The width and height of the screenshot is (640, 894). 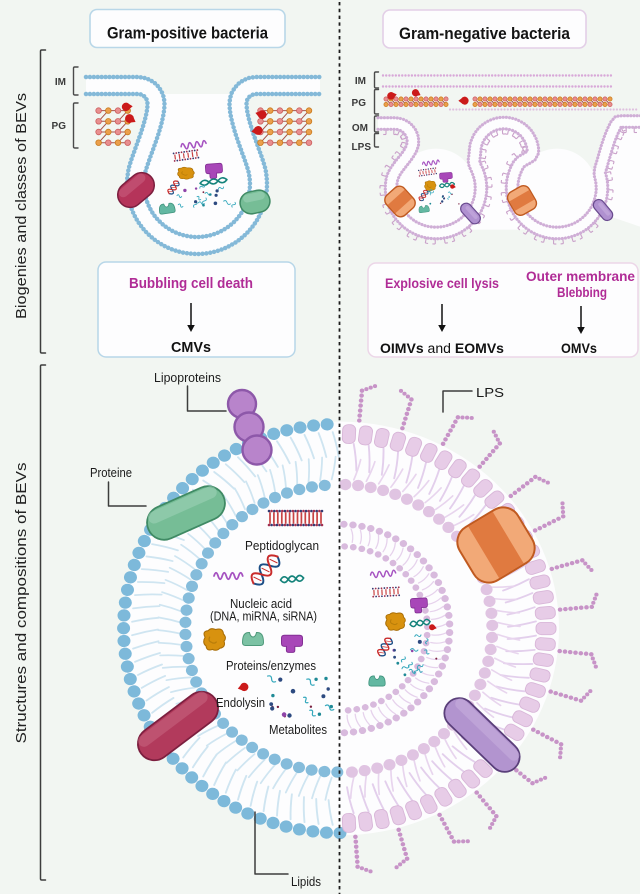 I want to click on svg-text: Proteine, so click(x=111, y=473).